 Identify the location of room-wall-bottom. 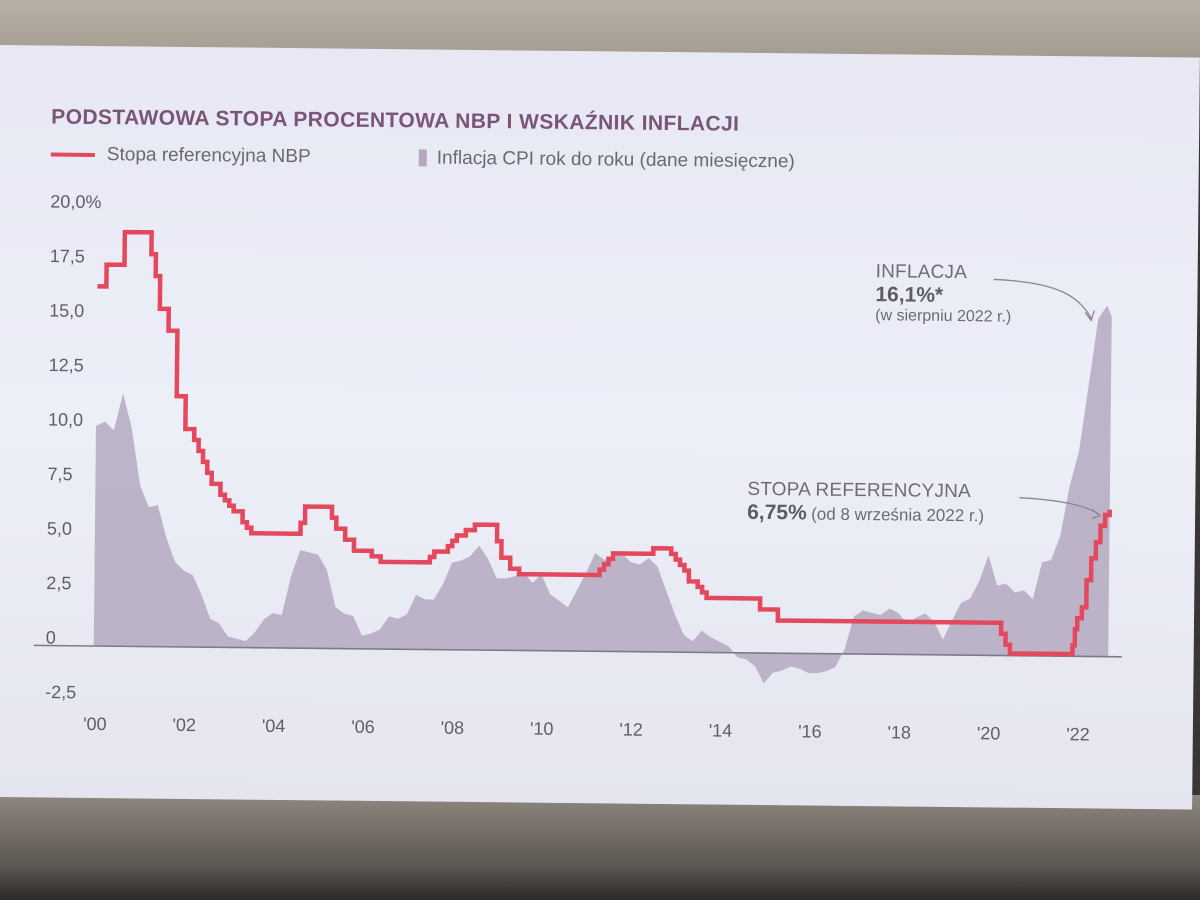
(600, 847).